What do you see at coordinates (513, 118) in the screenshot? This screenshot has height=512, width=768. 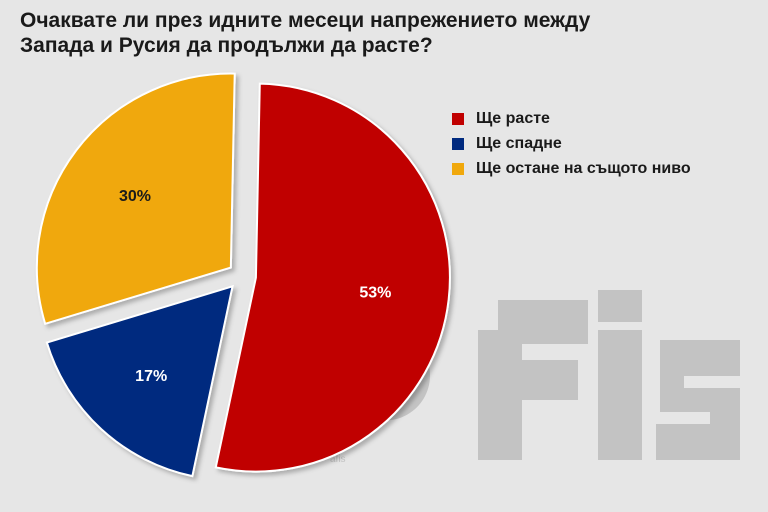 I see `legend-label-1: Ще расте` at bounding box center [513, 118].